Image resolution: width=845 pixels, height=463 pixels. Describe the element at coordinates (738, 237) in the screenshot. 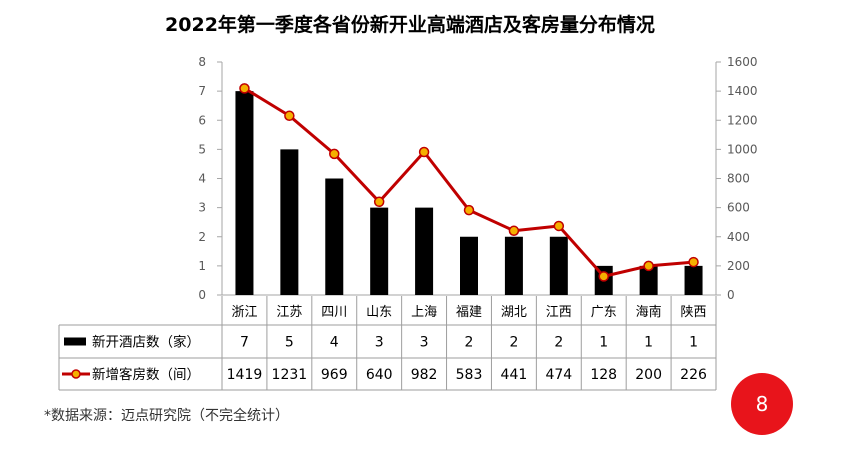

I see `right-tick-label: 400` at that location.